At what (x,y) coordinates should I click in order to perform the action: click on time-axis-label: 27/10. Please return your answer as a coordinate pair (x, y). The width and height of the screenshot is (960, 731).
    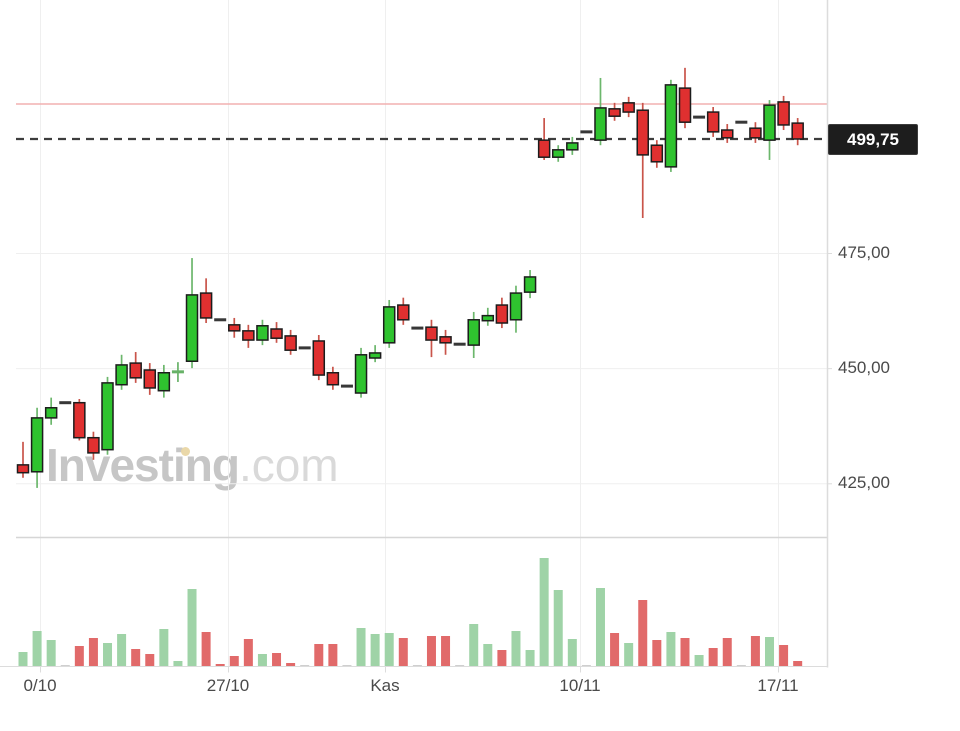
    Looking at the image, I should click on (228, 685).